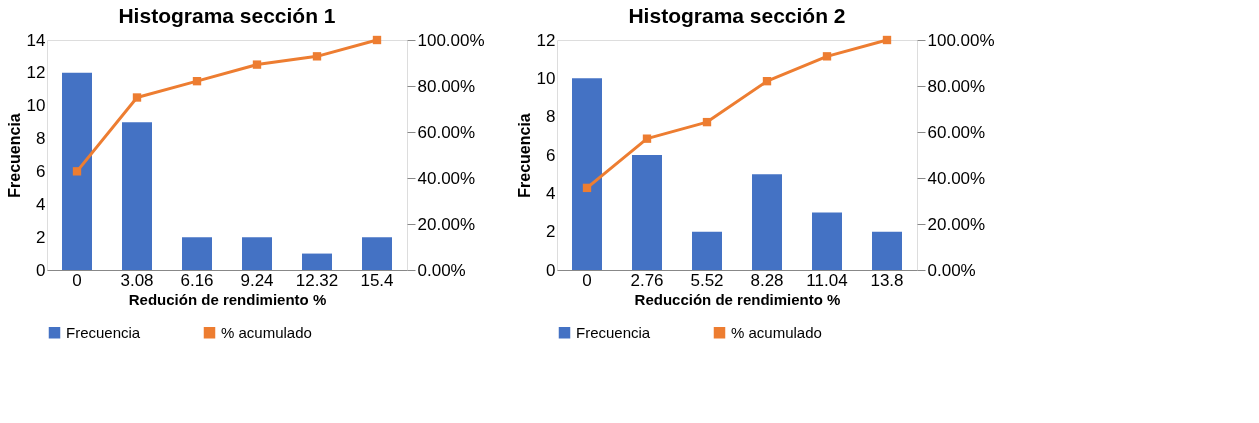 The width and height of the screenshot is (1259, 423). I want to click on chart-title: Histograma sección 2, so click(737, 15).